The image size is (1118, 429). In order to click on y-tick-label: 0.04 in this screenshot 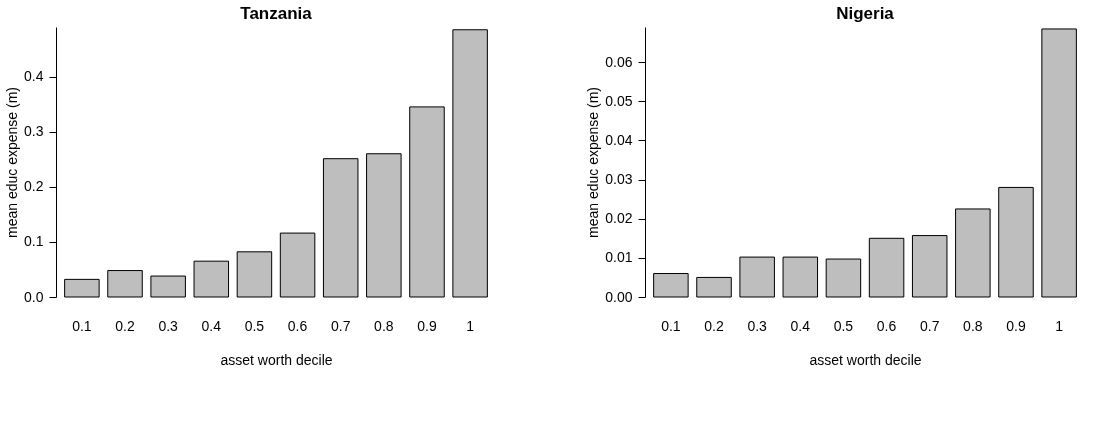, I will do `click(619, 139)`.